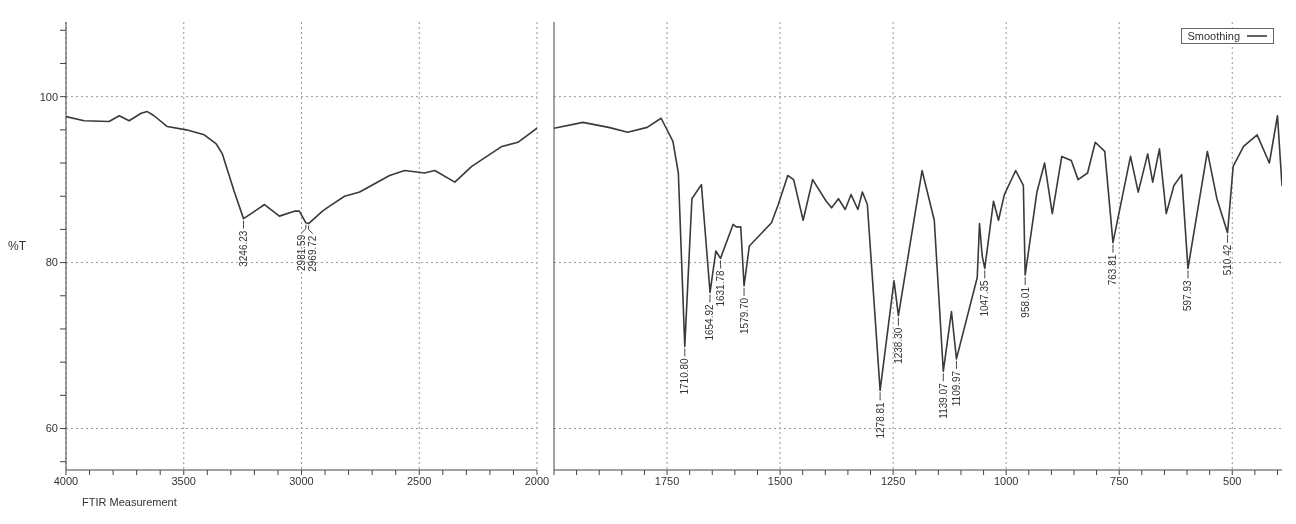 The width and height of the screenshot is (1296, 524). I want to click on annotation: 2969.72, so click(313, 253).